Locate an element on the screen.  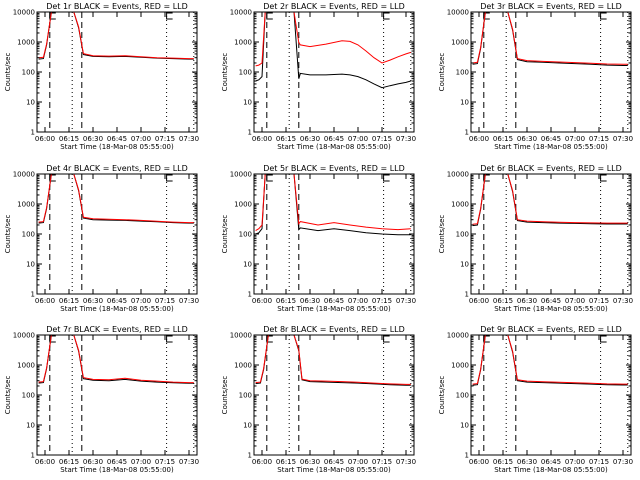
panel-title: Det 2r BLACK = Events, RED = LLD is located at coordinates (334, 6).